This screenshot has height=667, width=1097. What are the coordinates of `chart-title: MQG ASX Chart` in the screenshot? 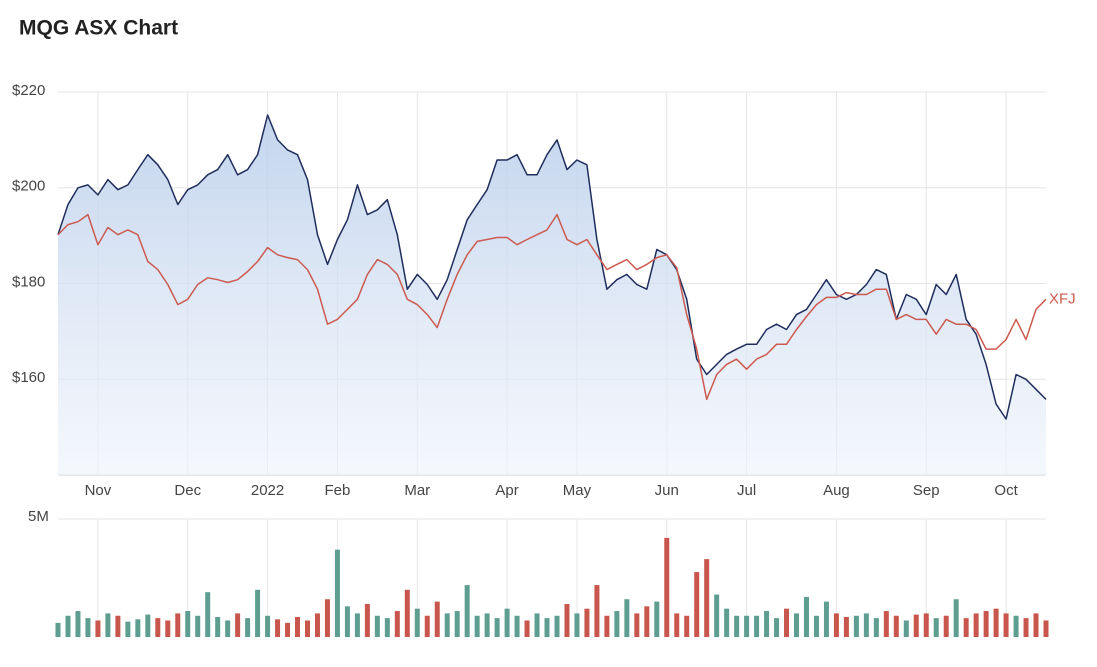 It's located at (98, 28).